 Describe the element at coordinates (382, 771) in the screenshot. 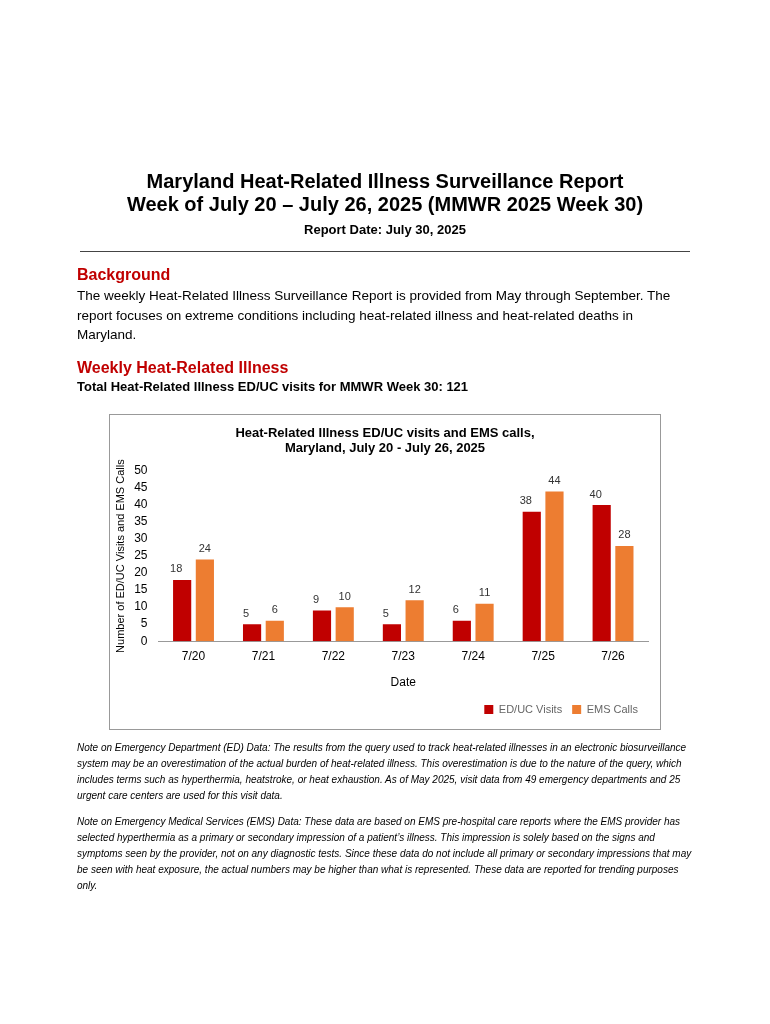

I see `text: Note on Emergency Department (ED) Data: The results from the query used to track heat-related illnesses in an electronic biosurveillance system may be an overestimation of the actual burden of heat-related illness. This overestimation is due to the nature of the query, which includes terms such as hyperthermia, heatstroke, or heat exhaustion. As of May 2025, visit data from 49 emergency departments and 25 urgent care centers are used for this visit data.` at that location.